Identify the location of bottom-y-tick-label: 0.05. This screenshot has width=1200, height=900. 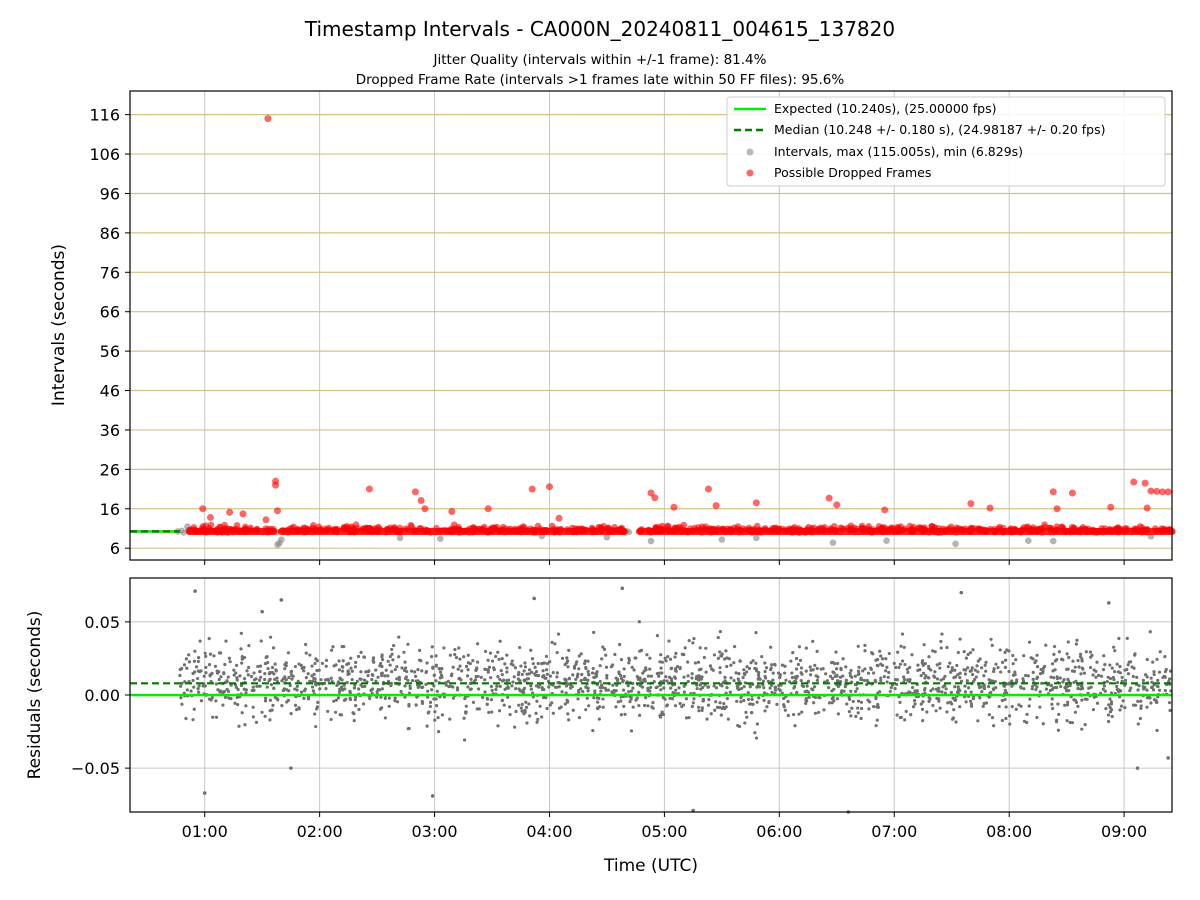
(102, 622).